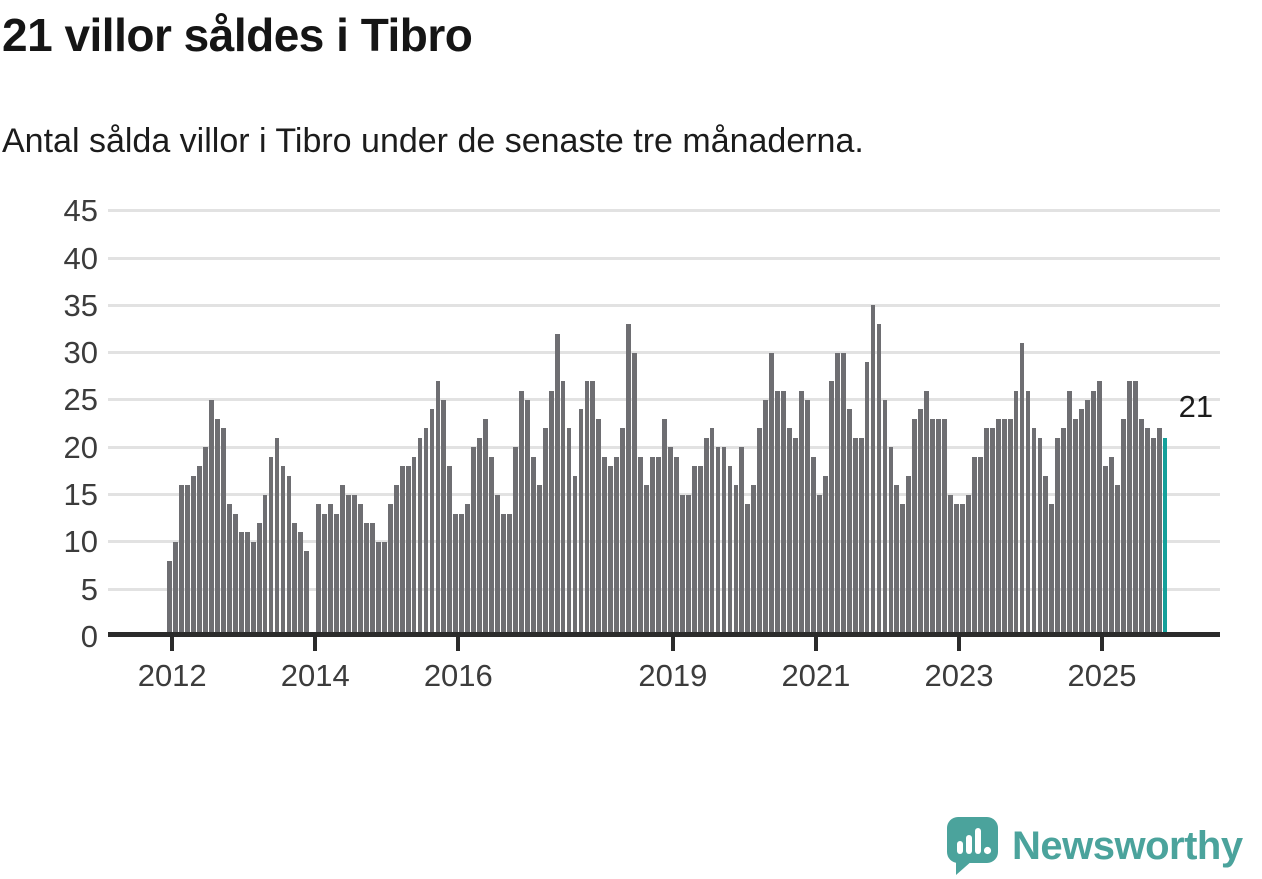  I want to click on logo-exclamation-dot, so click(987, 850).